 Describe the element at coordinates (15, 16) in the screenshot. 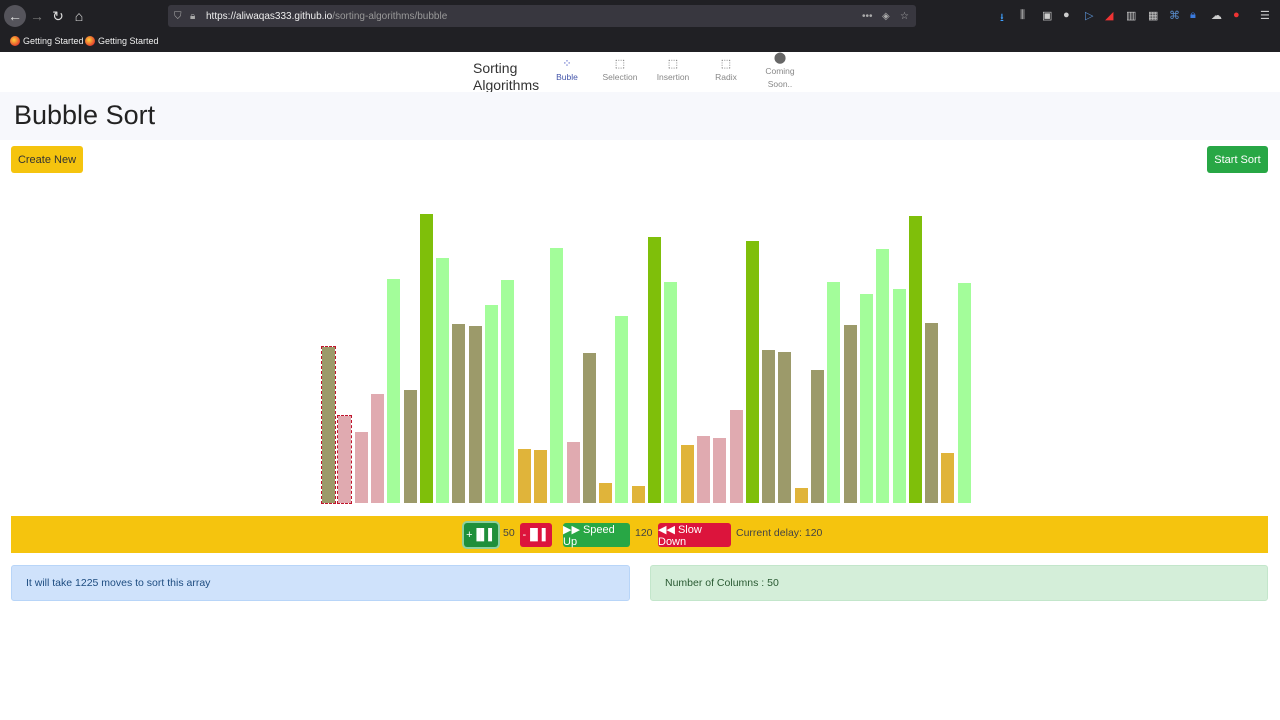

I see `back-icon: ←` at that location.